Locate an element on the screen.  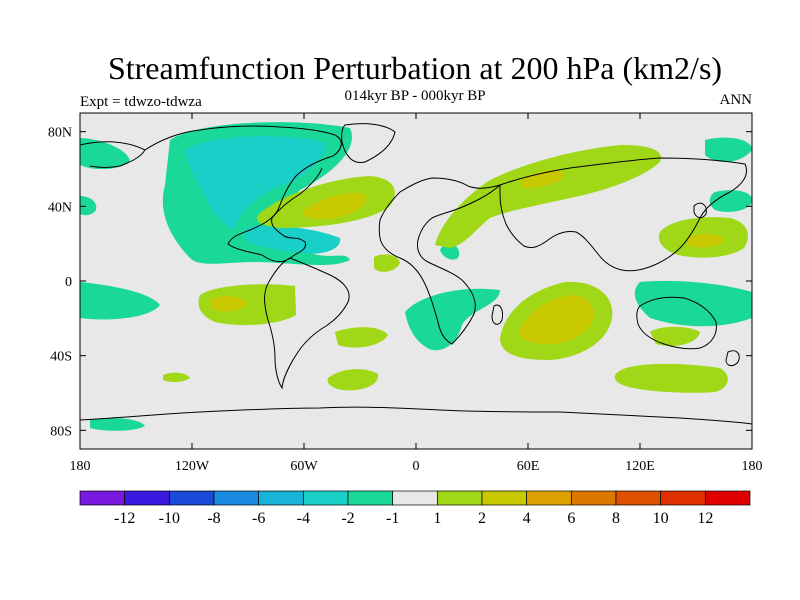
coast-asia is located at coordinates (623, 214).